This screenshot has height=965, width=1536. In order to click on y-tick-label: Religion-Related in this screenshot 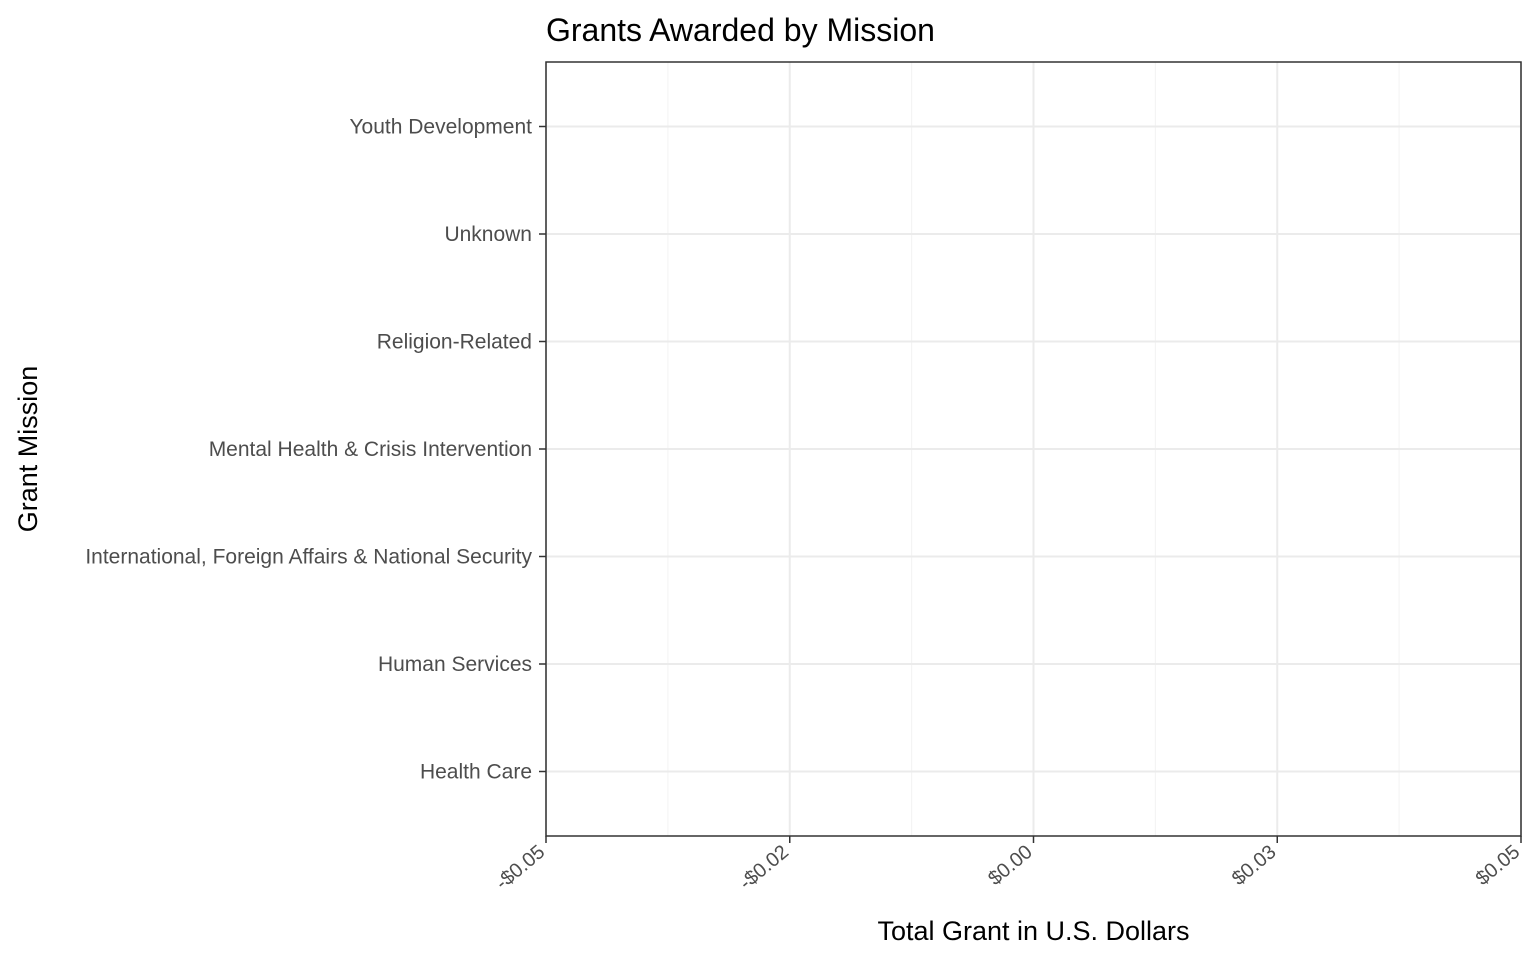, I will do `click(454, 342)`.